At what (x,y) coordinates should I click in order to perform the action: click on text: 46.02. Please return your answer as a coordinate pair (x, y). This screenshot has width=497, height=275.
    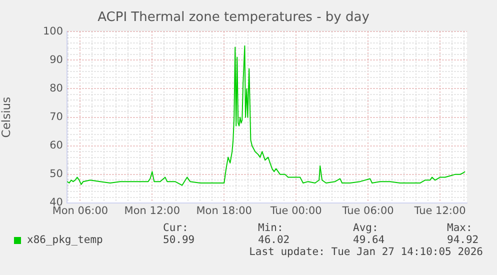
    Looking at the image, I should click on (274, 240).